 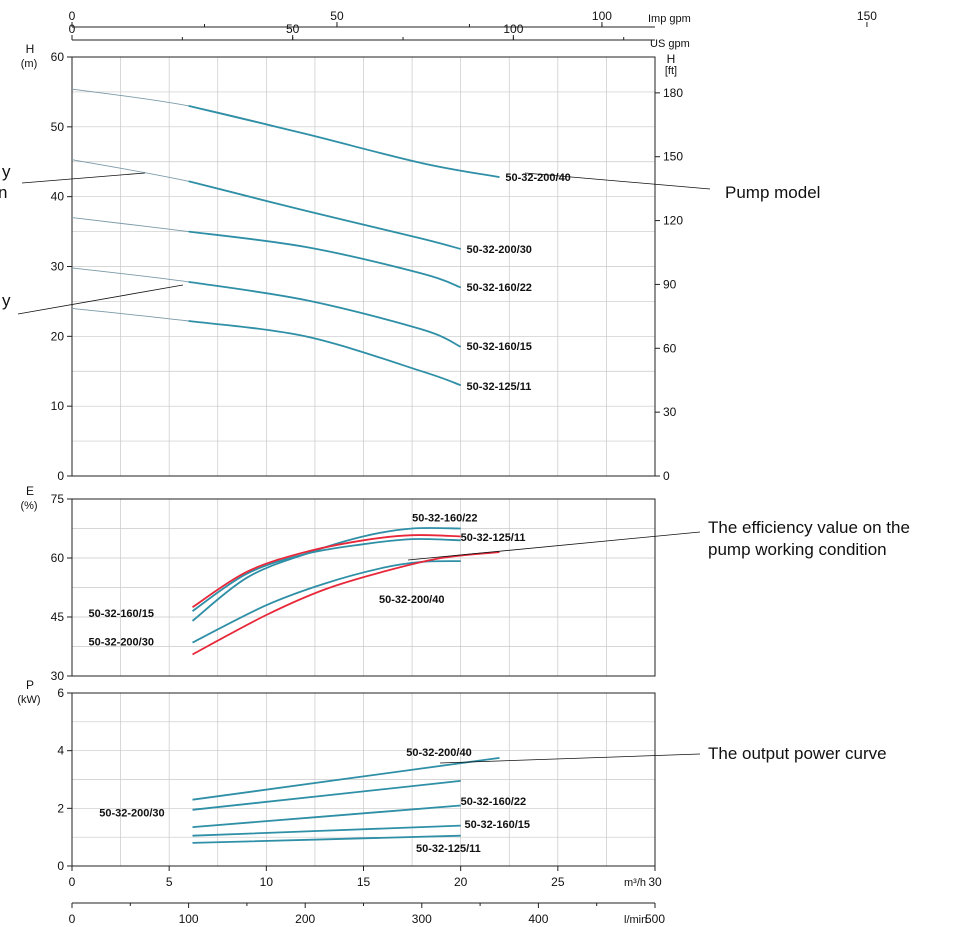 I want to click on us-gpm-tick-label: 100, so click(x=513, y=29).